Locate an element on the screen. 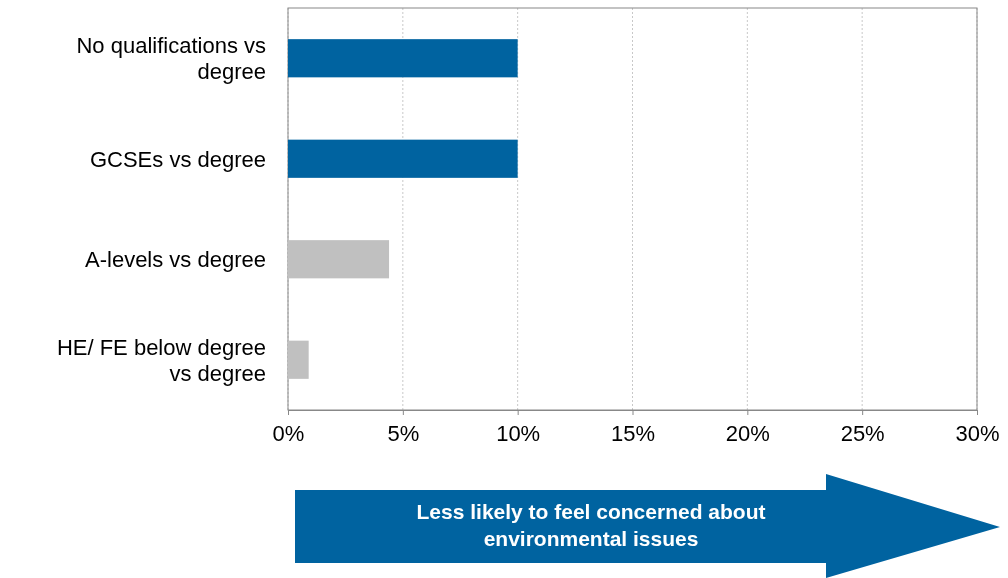 The height and width of the screenshot is (578, 1008). x-tick-label: 30% is located at coordinates (977, 433).